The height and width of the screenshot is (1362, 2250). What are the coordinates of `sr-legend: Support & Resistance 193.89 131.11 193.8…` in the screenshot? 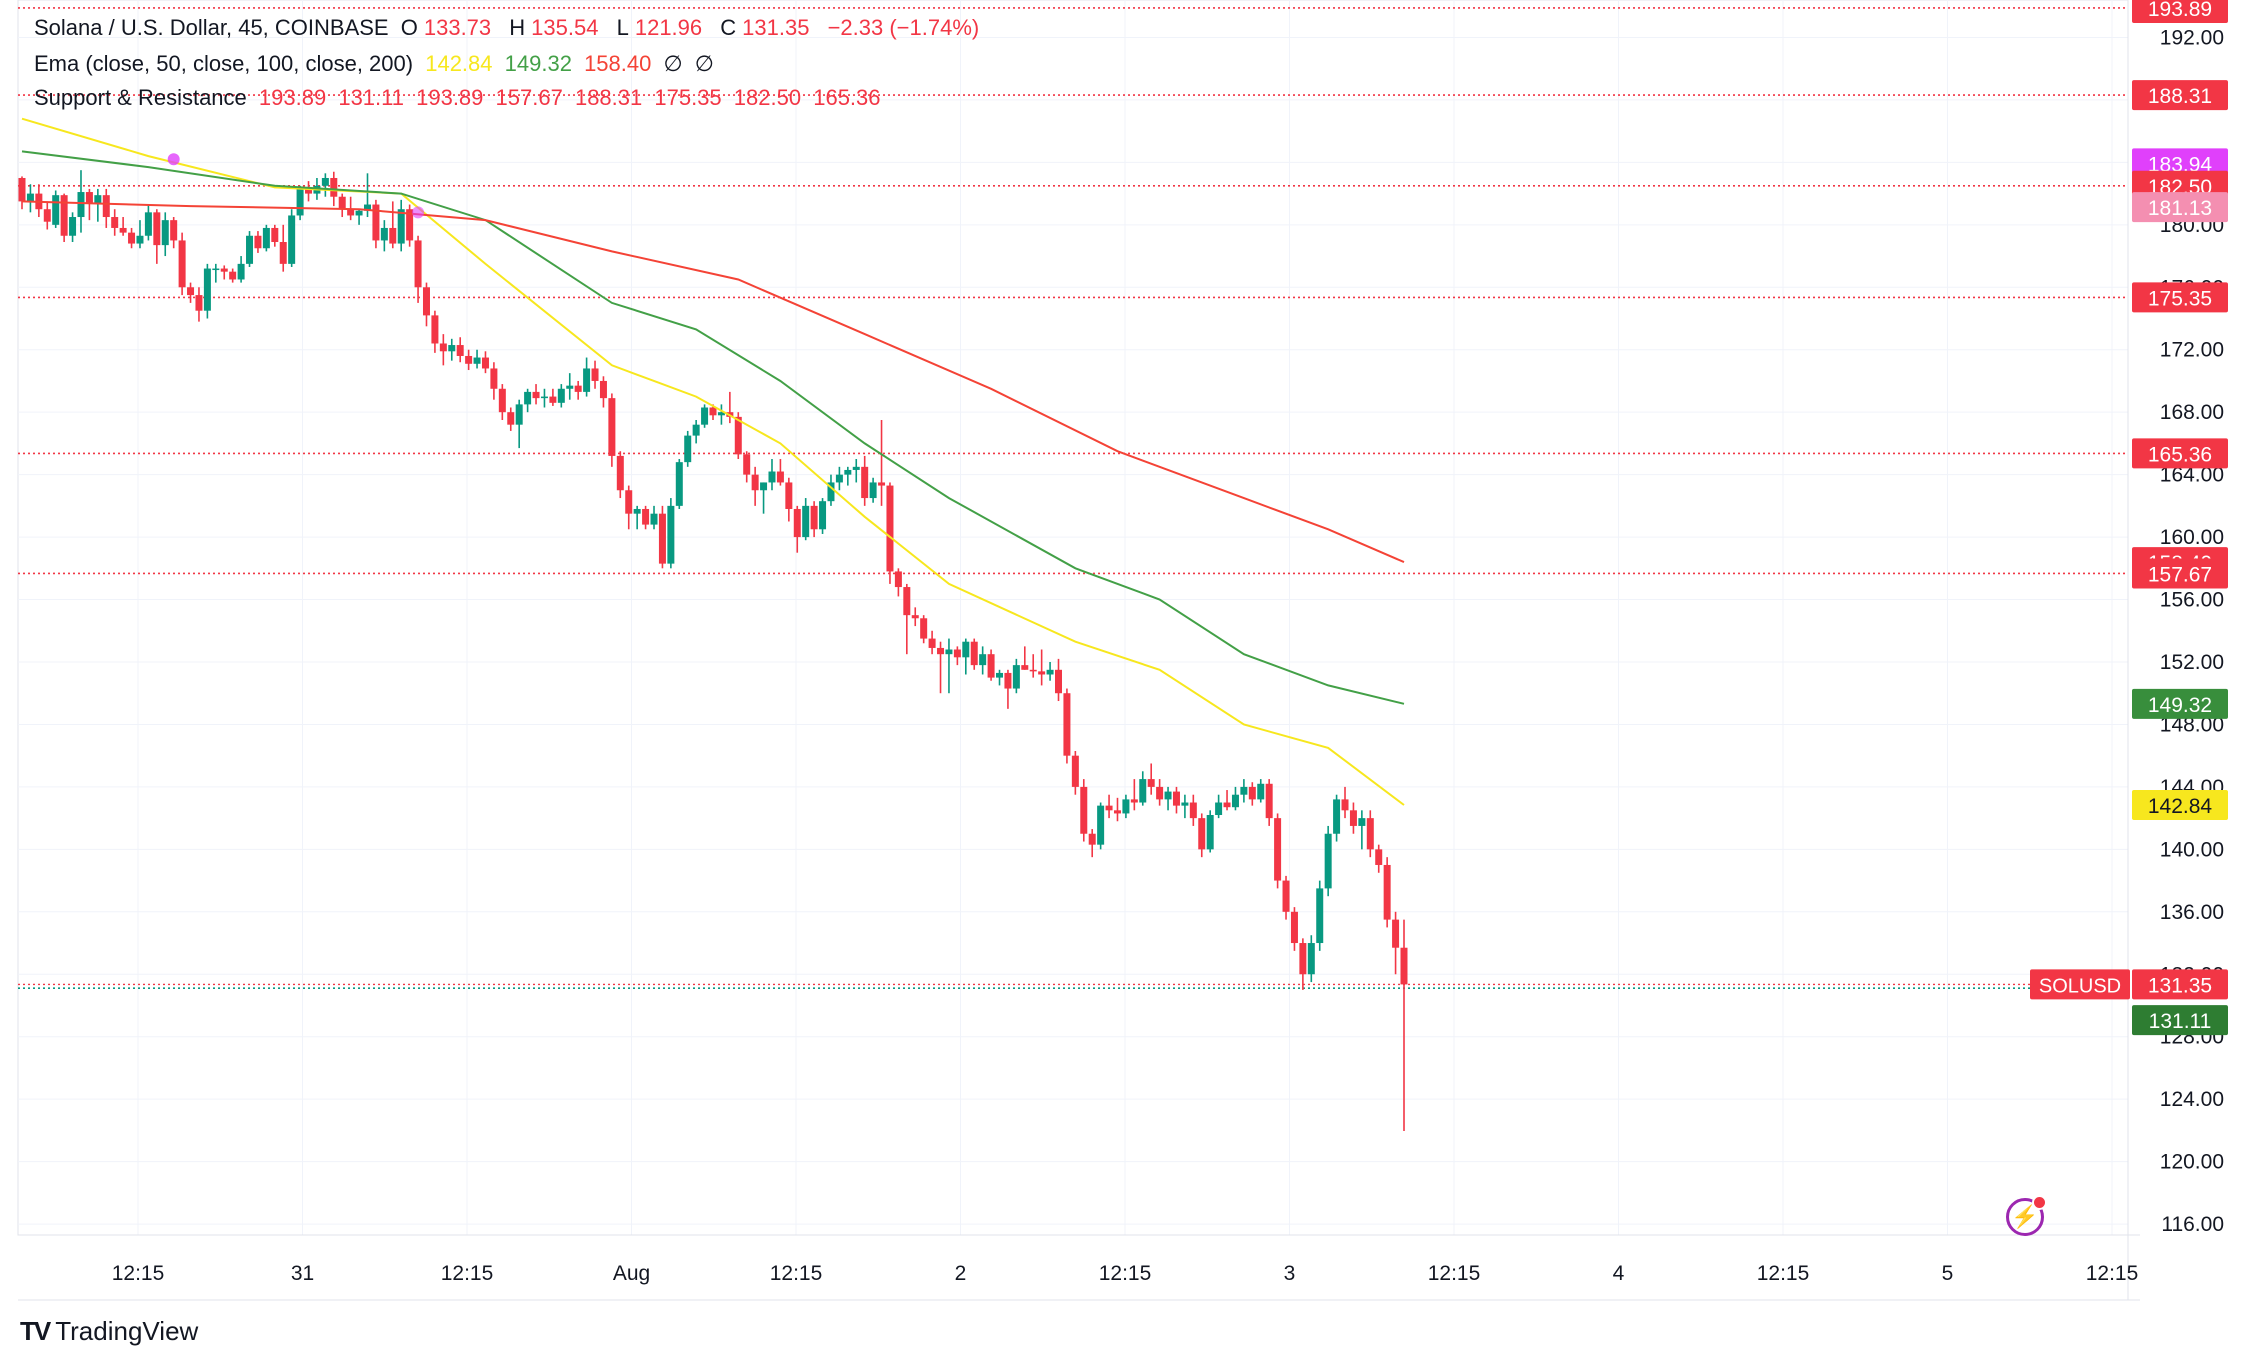 It's located at (460, 98).